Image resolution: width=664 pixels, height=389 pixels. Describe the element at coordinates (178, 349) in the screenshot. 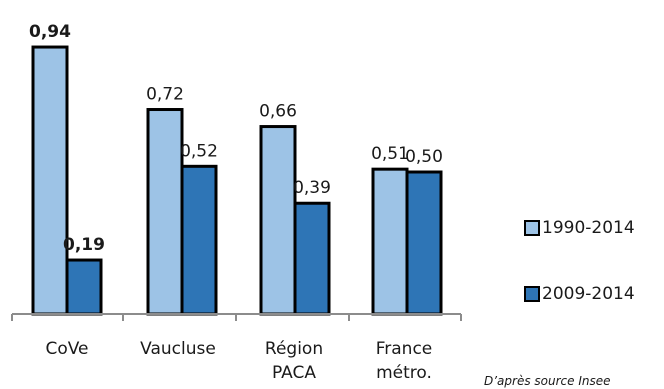

I see `x-tick-label-1-0: Vaucluse` at that location.